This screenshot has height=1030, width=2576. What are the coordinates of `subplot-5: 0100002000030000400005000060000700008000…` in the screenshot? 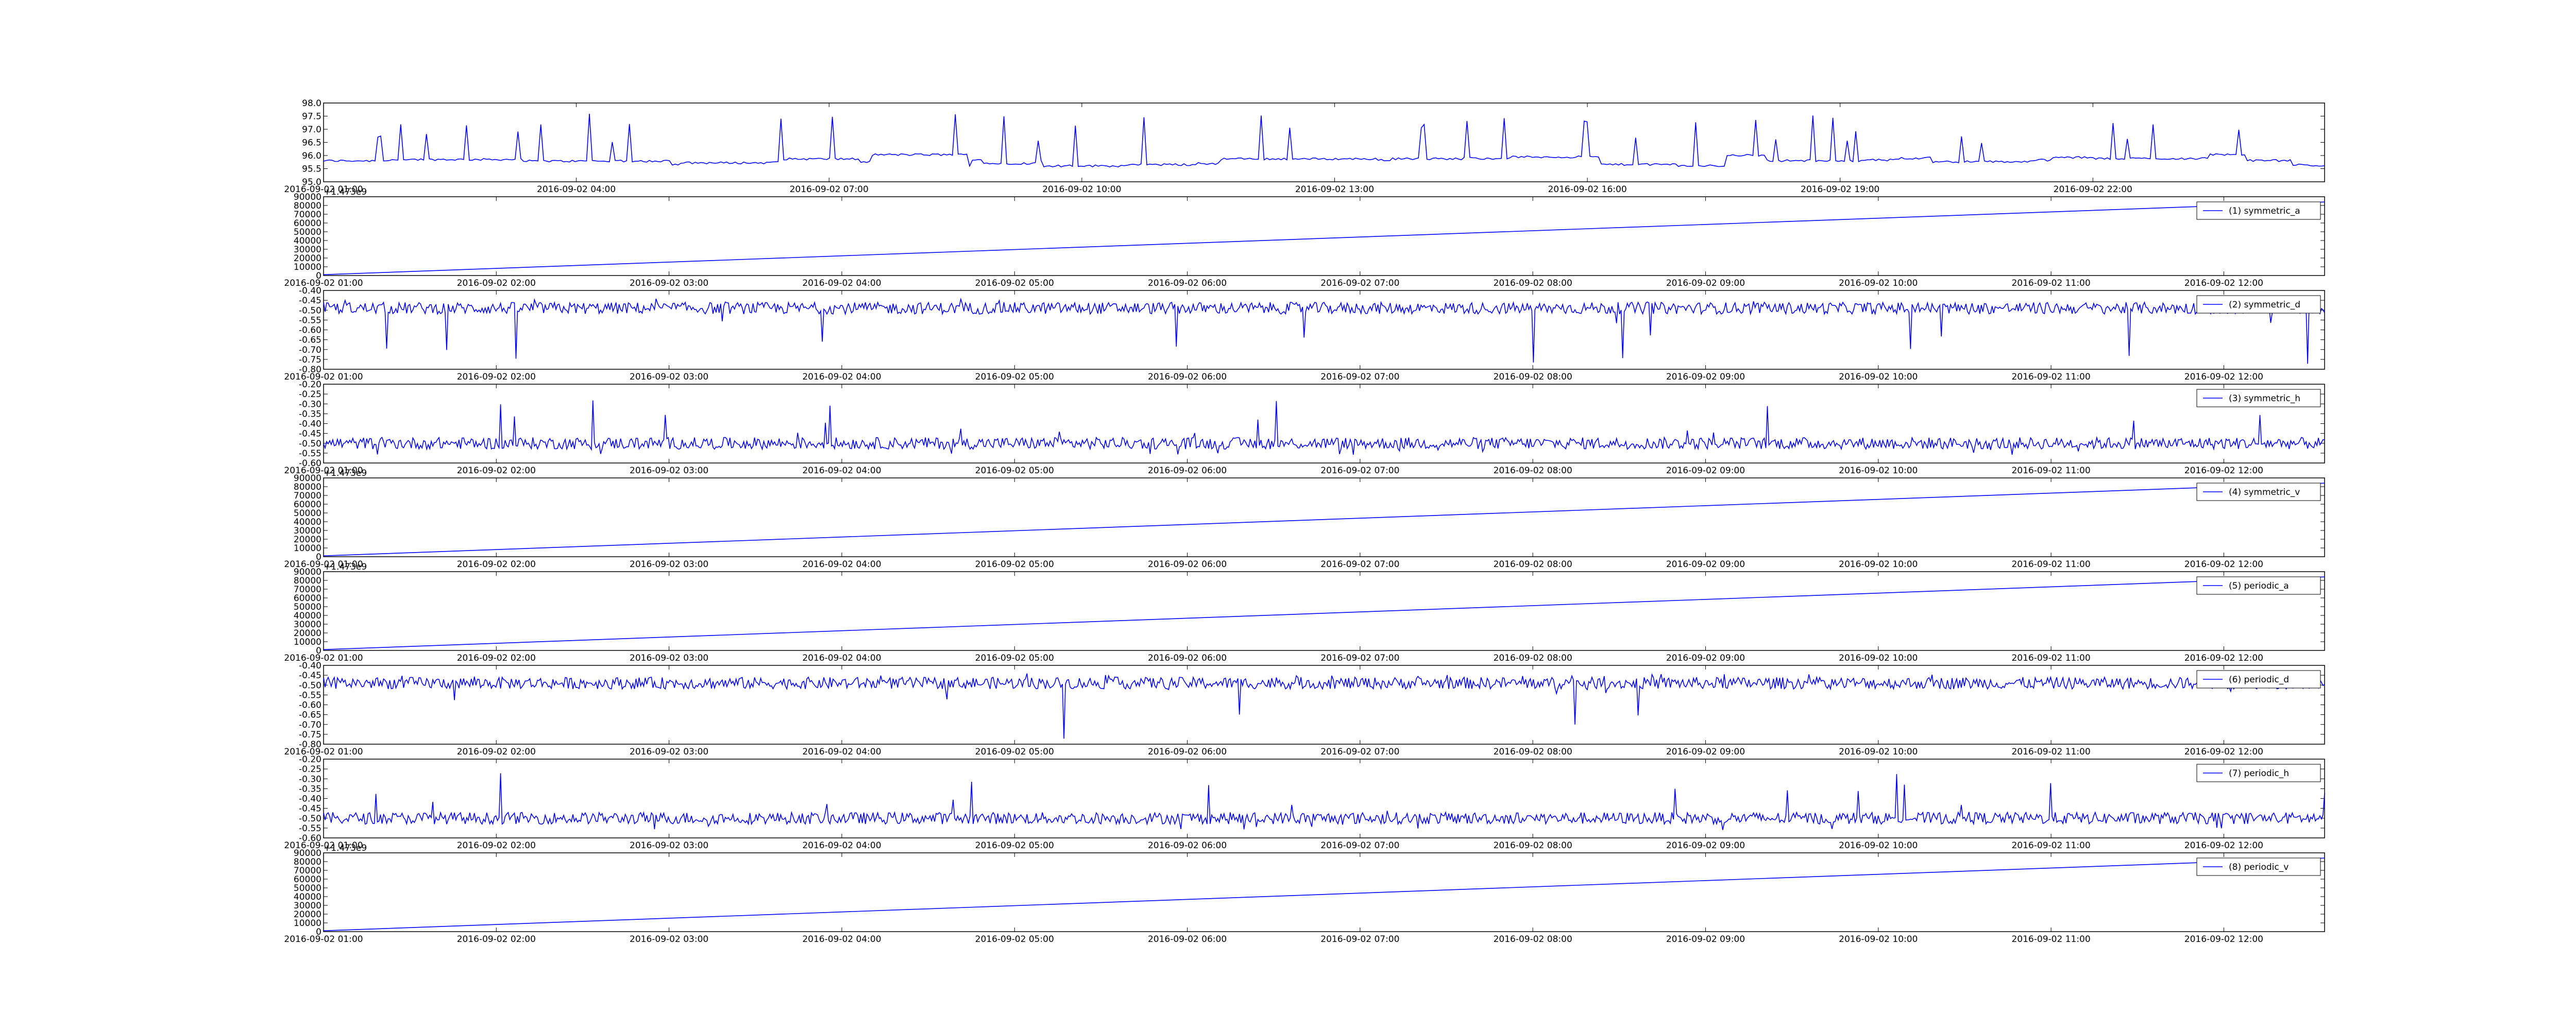 It's located at (1304, 519).